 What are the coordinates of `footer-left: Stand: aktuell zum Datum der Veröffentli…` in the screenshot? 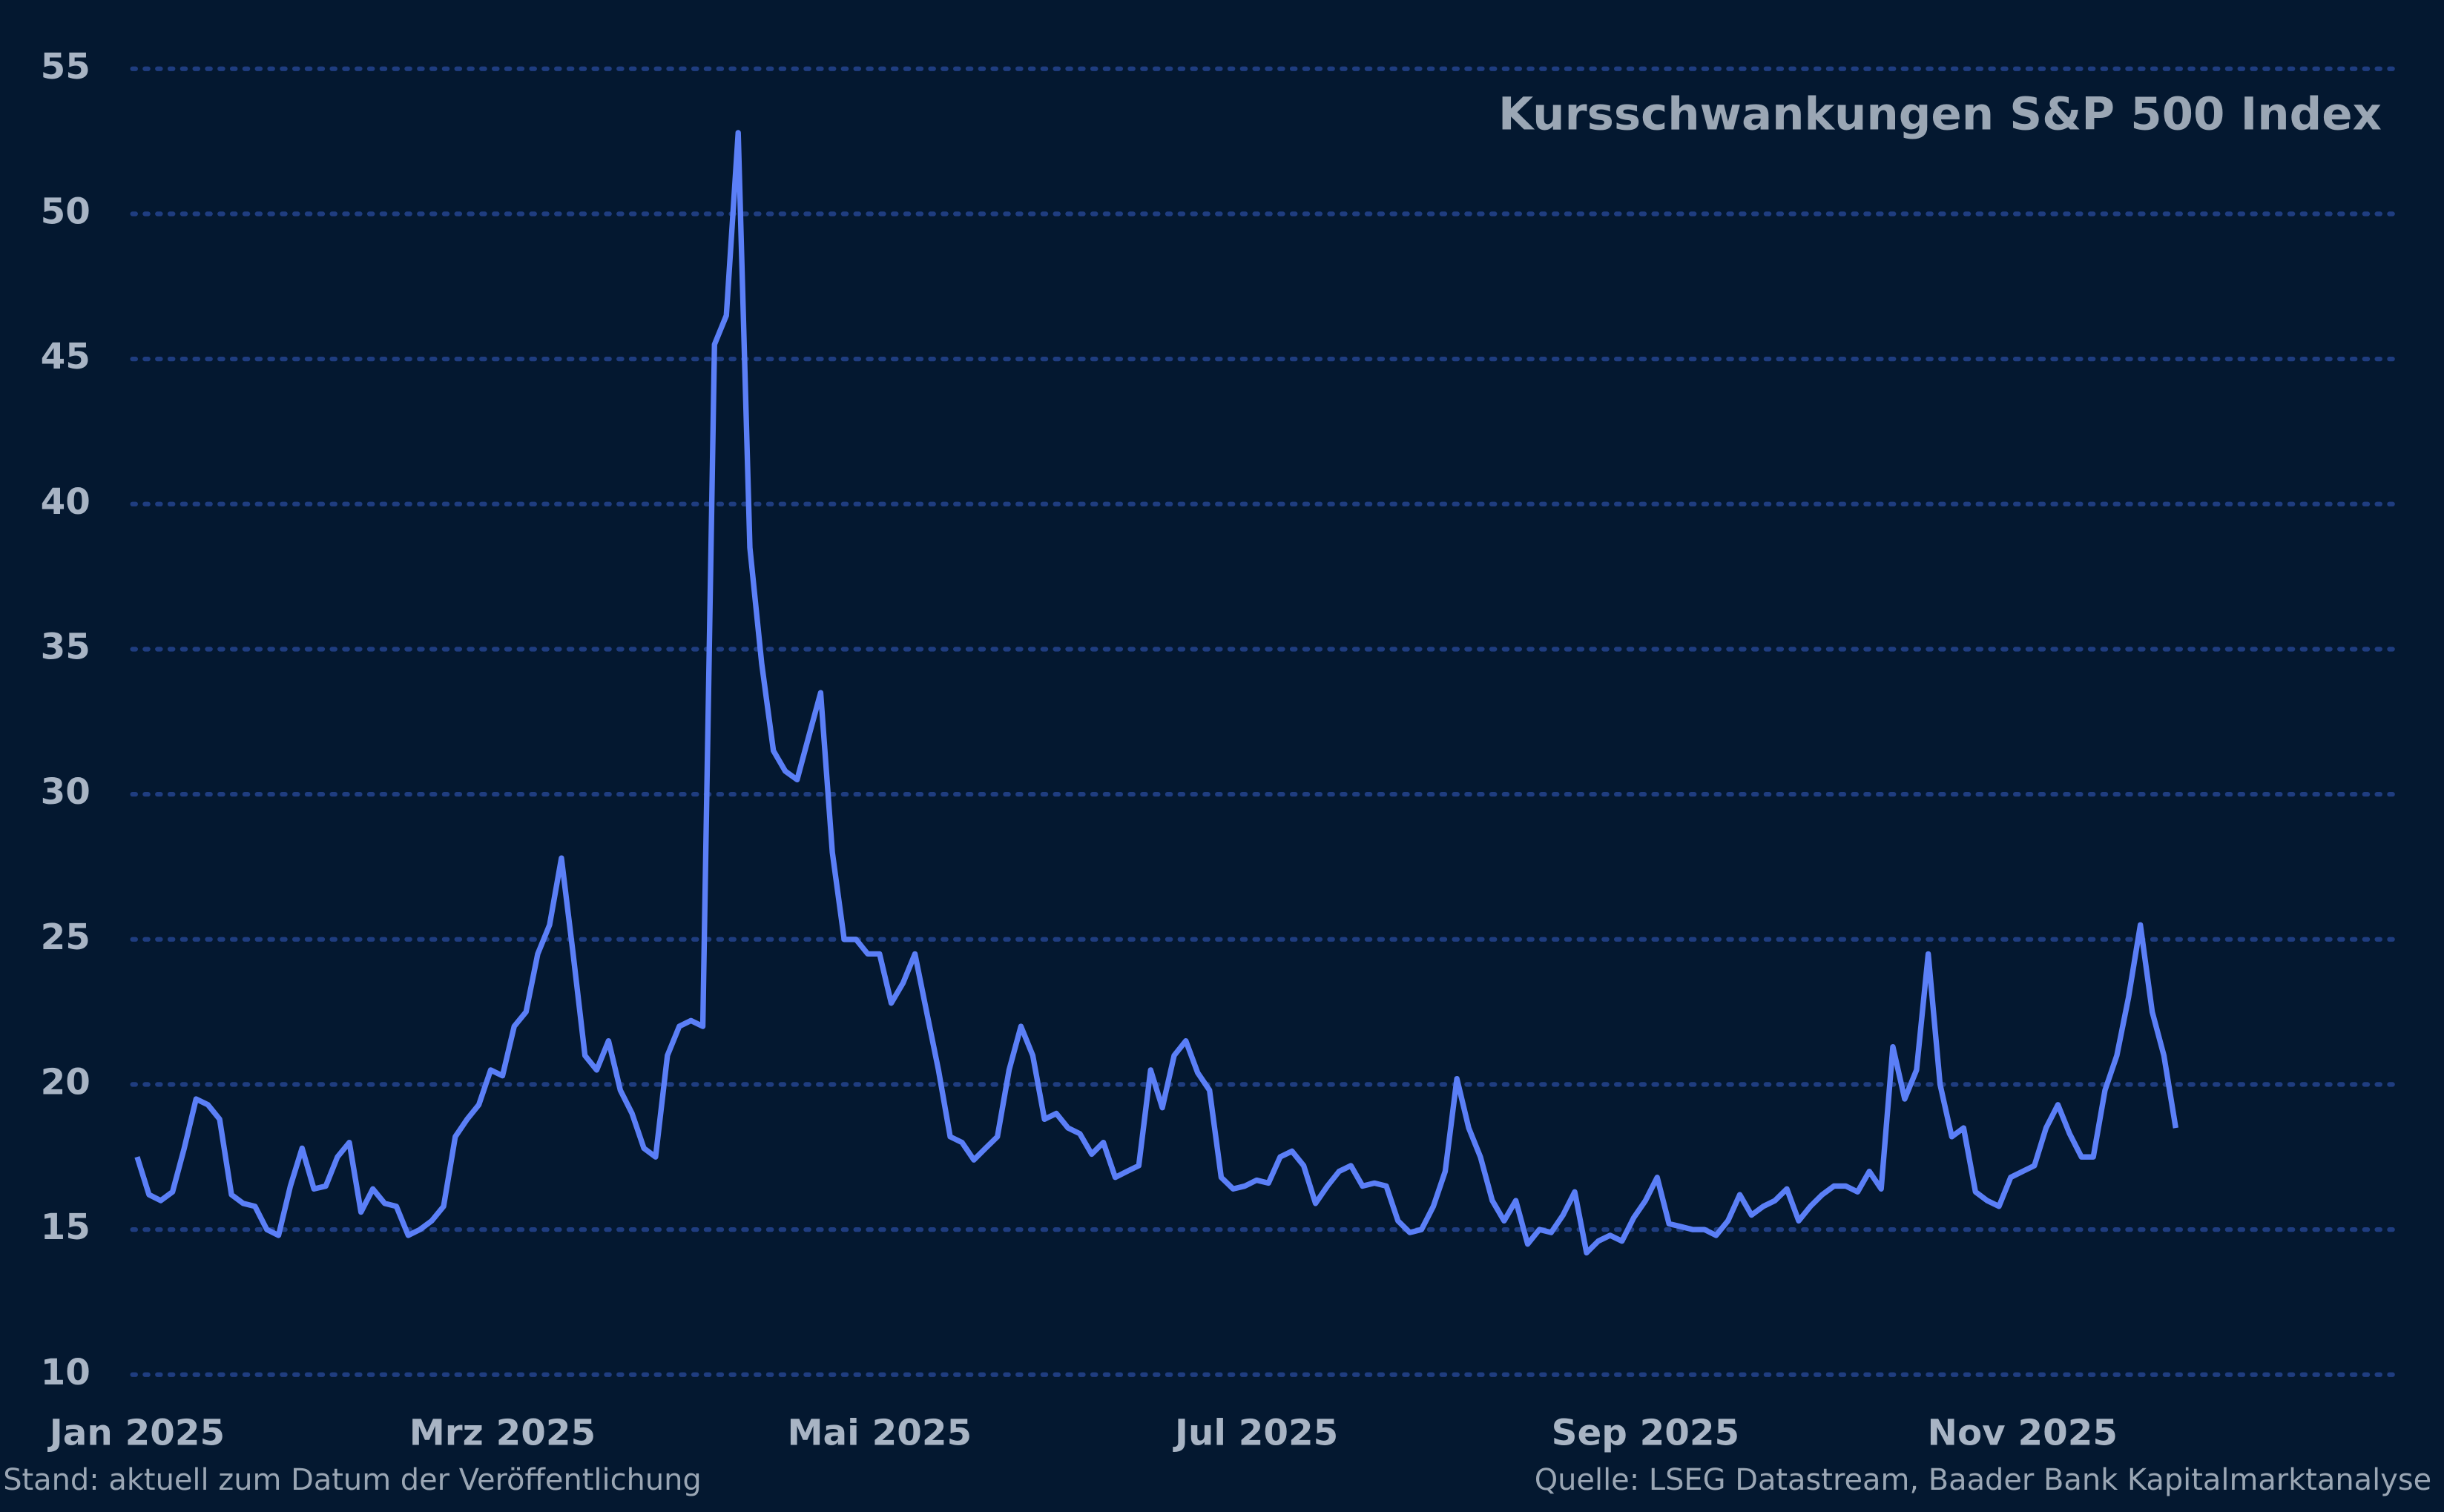 It's located at (353, 1480).